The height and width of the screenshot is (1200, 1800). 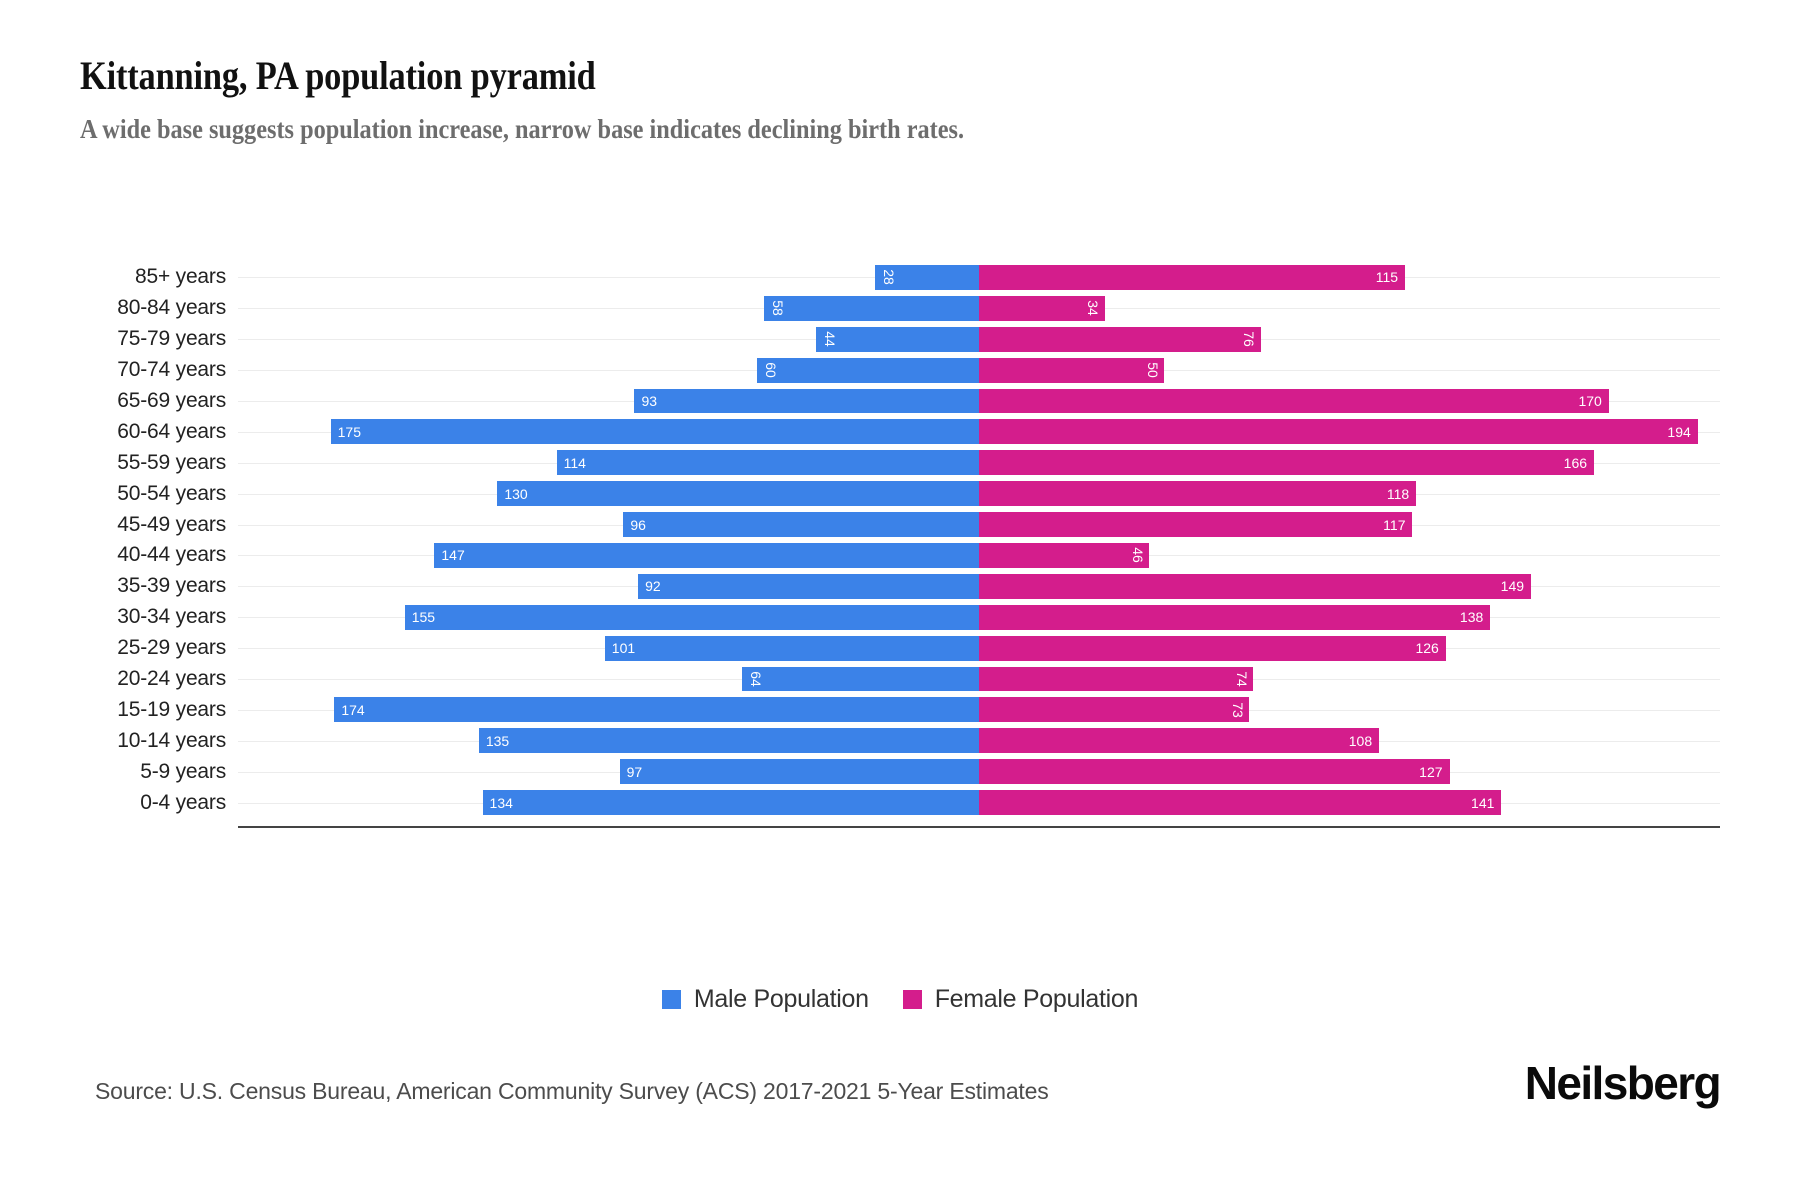 I want to click on age-group-label: 20-24 years, so click(x=171, y=679).